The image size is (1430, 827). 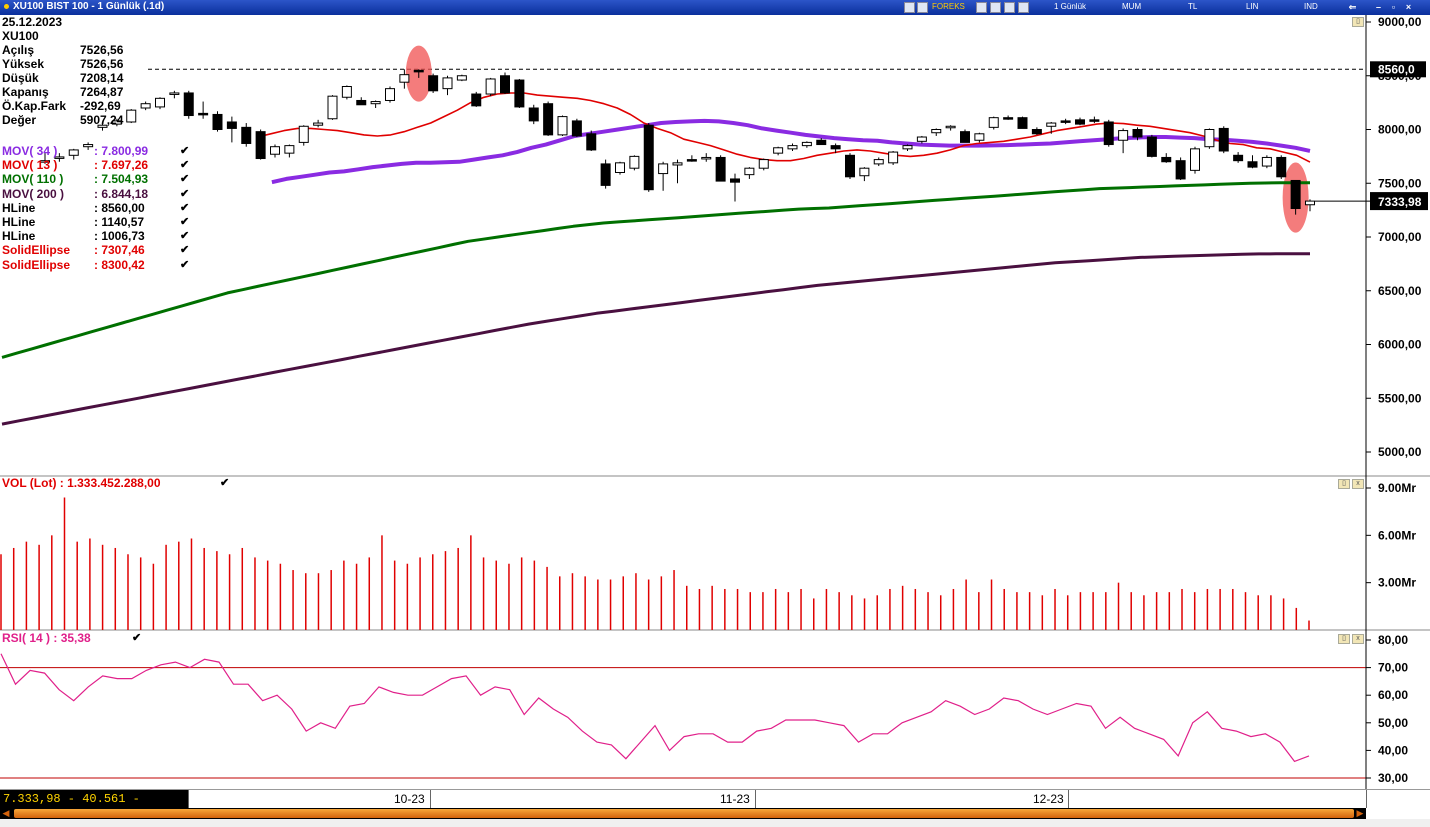 I want to click on price-panel-restore-icon: ▯, so click(x=1358, y=22).